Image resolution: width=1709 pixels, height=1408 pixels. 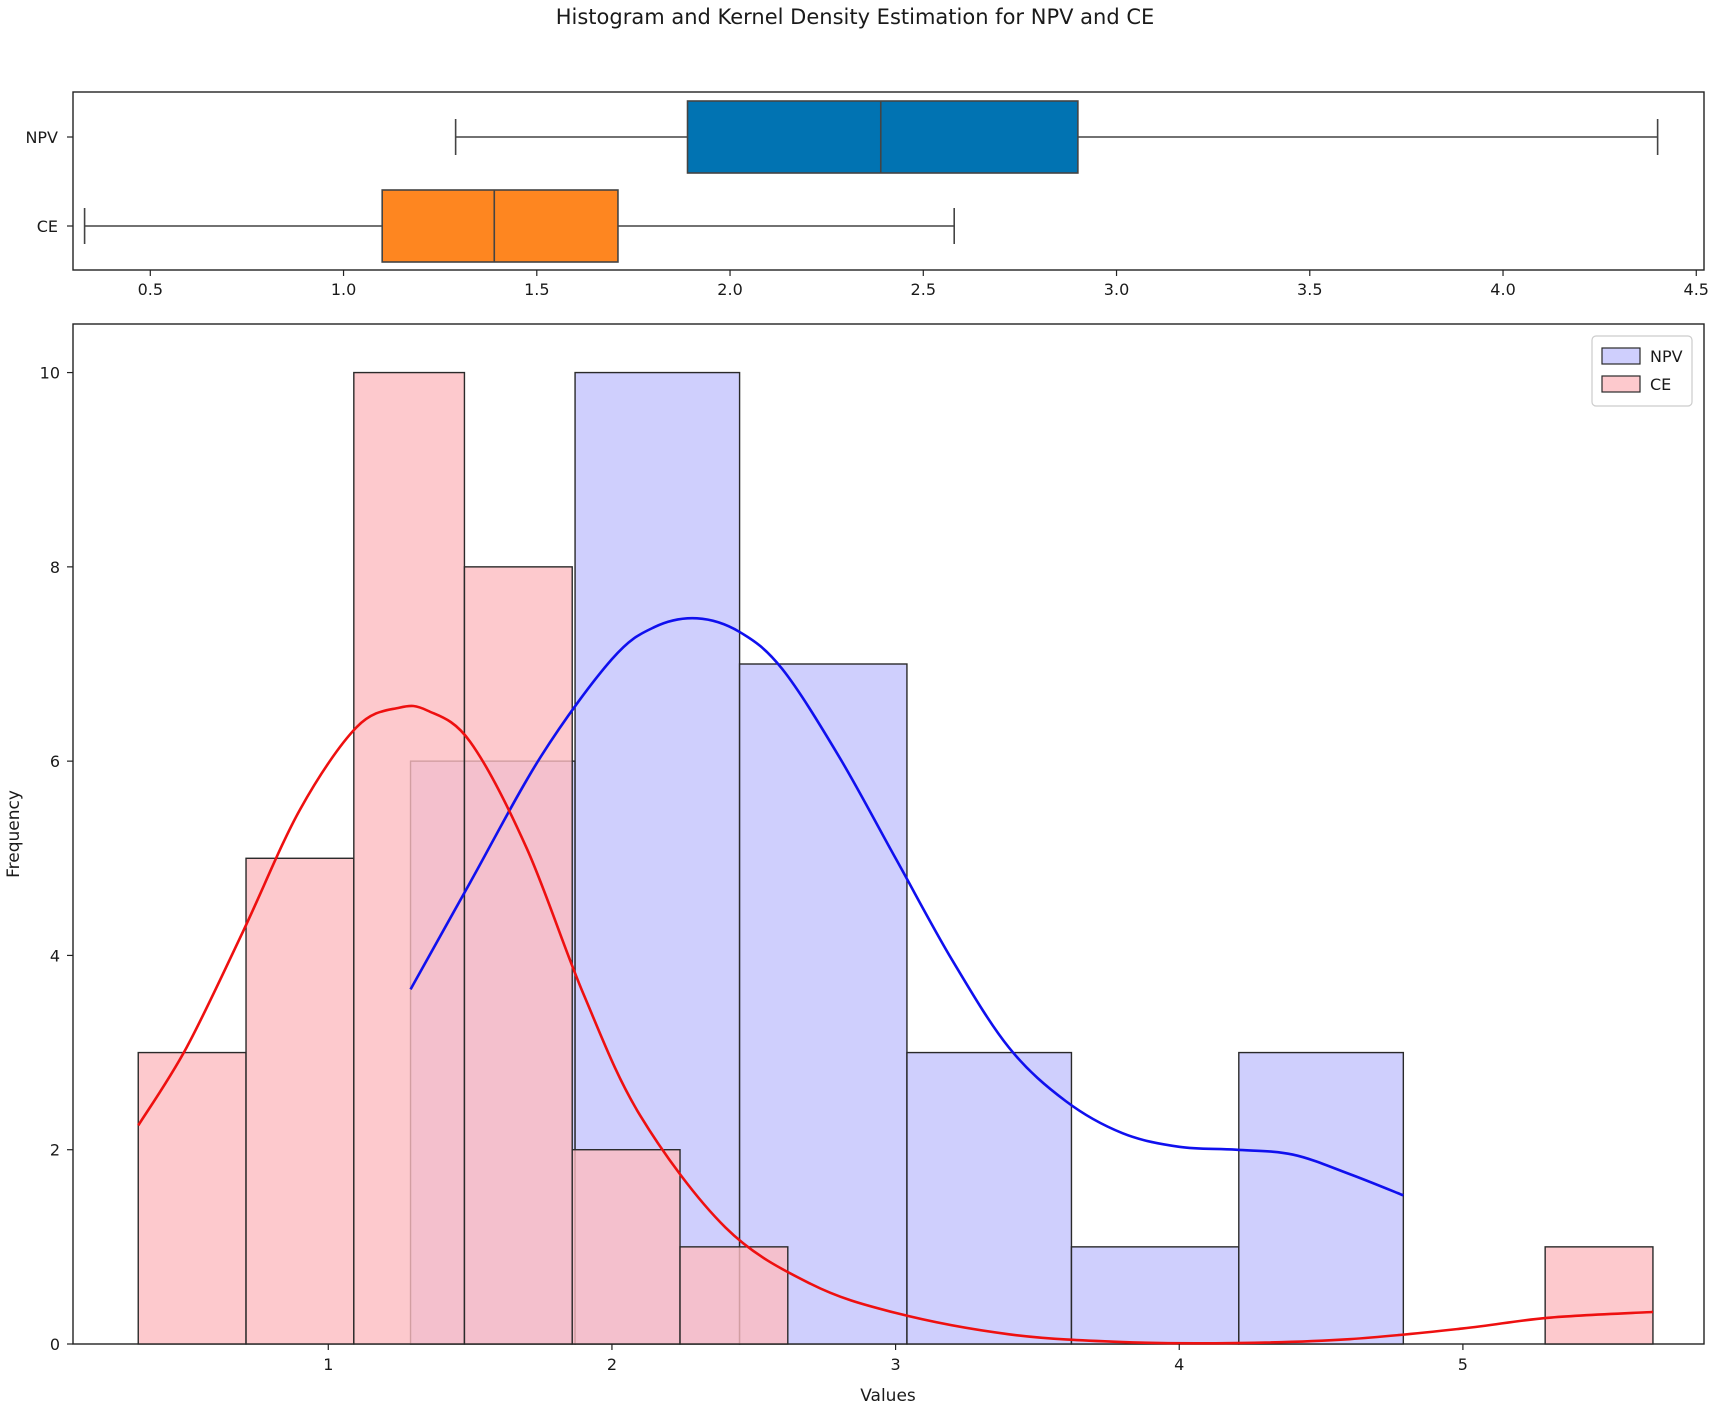 What do you see at coordinates (328, 1364) in the screenshot?
I see `x-tick-label: 1` at bounding box center [328, 1364].